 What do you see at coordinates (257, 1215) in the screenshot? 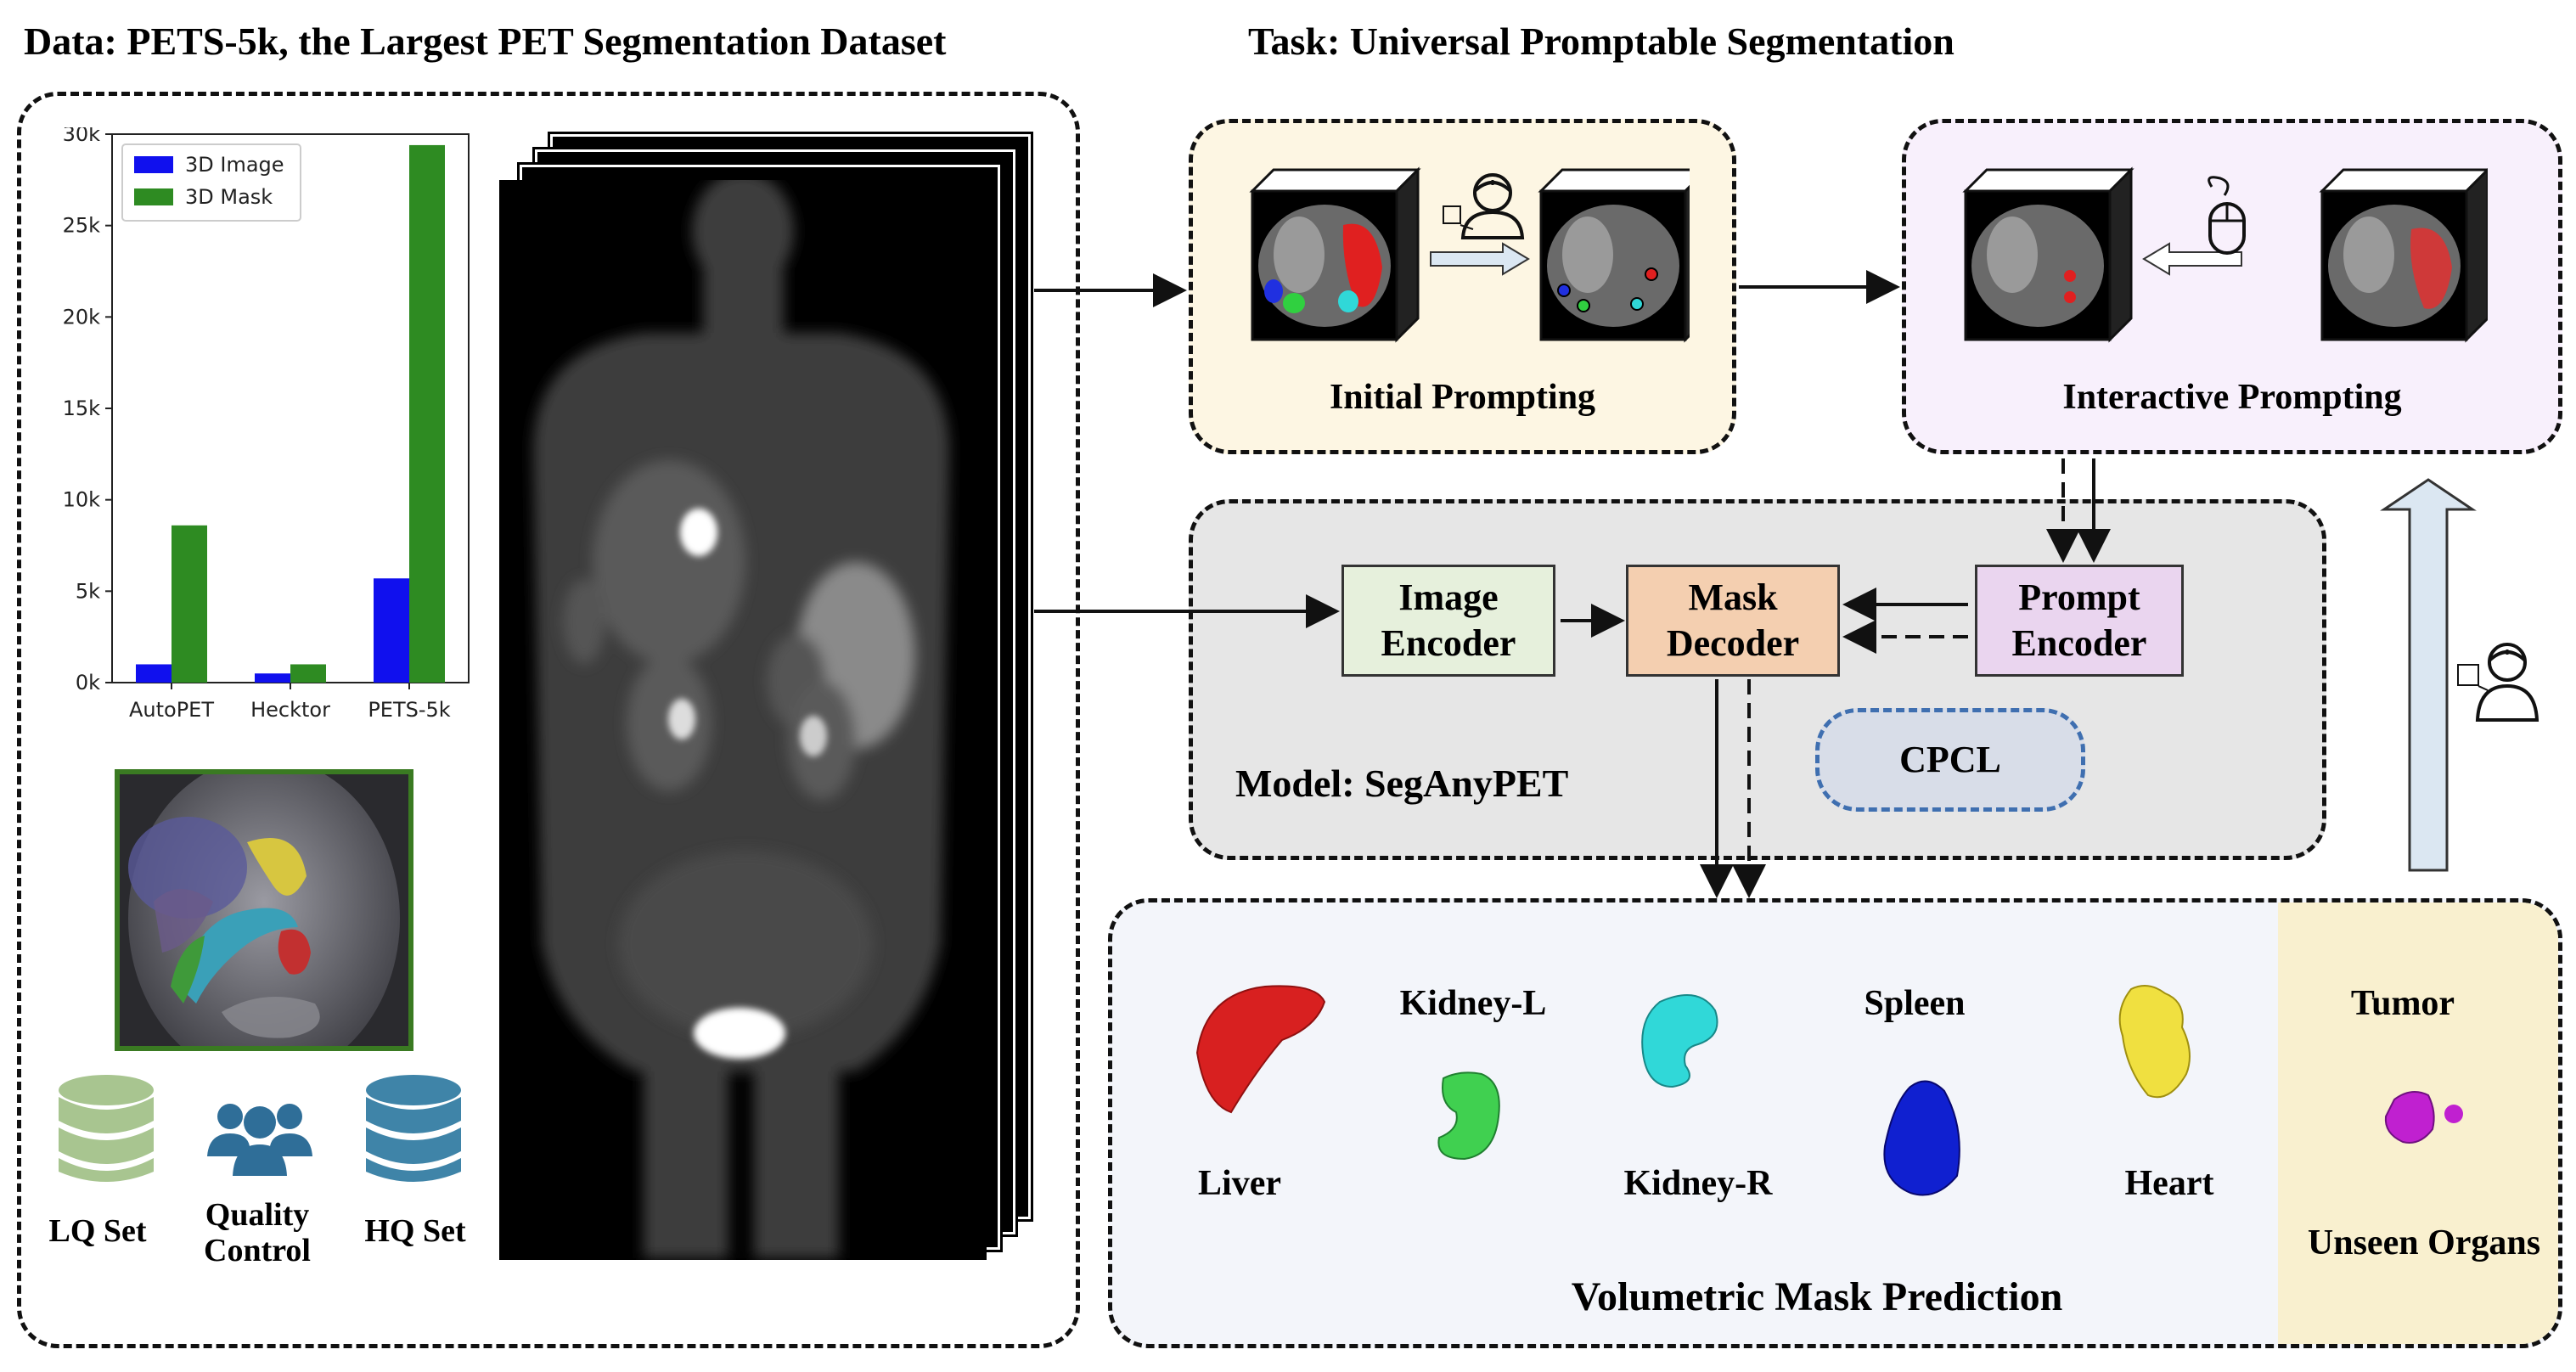
I see `quality-control-line1: Quality` at bounding box center [257, 1215].